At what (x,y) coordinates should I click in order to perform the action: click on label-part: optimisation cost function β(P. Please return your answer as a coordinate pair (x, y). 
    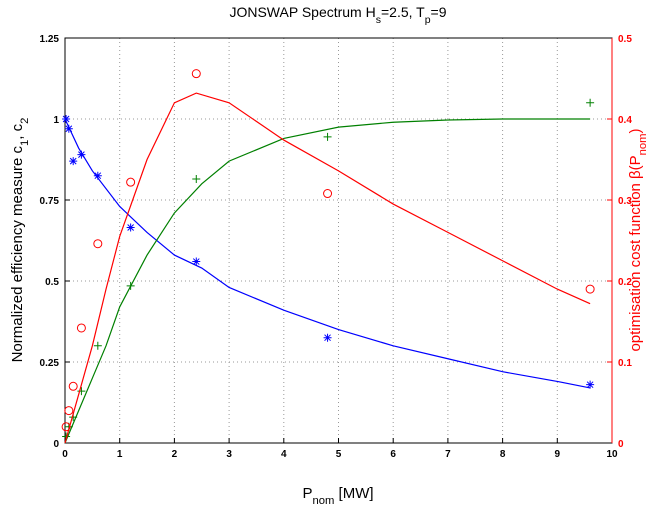
    Looking at the image, I should click on (635, 253).